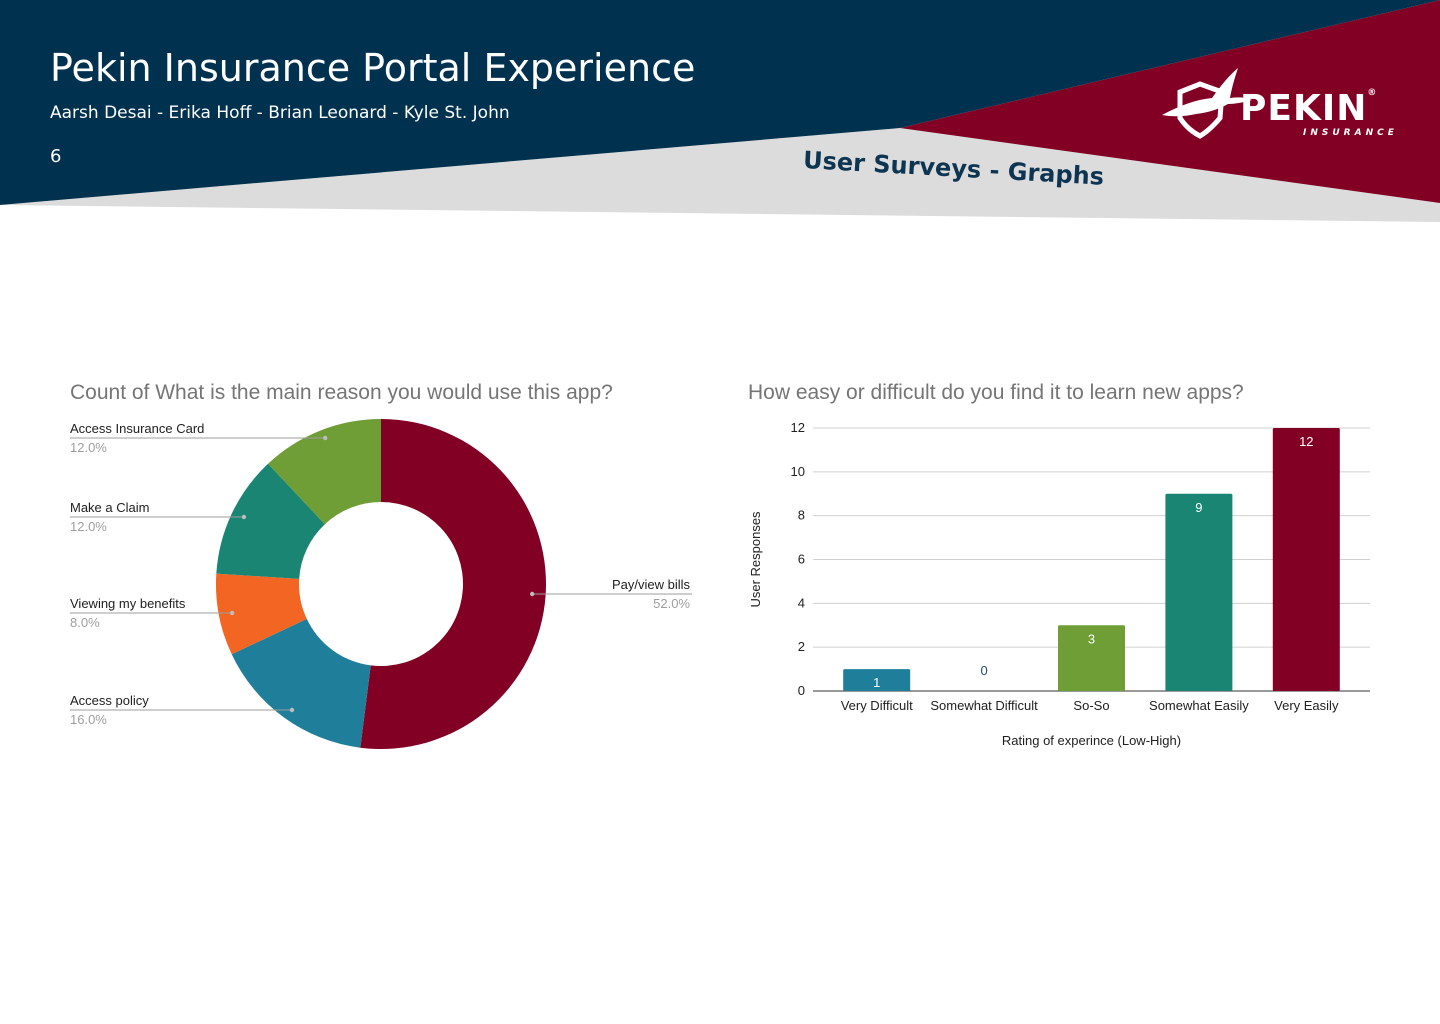  I want to click on bar-value-label: 12, so click(1306, 441).